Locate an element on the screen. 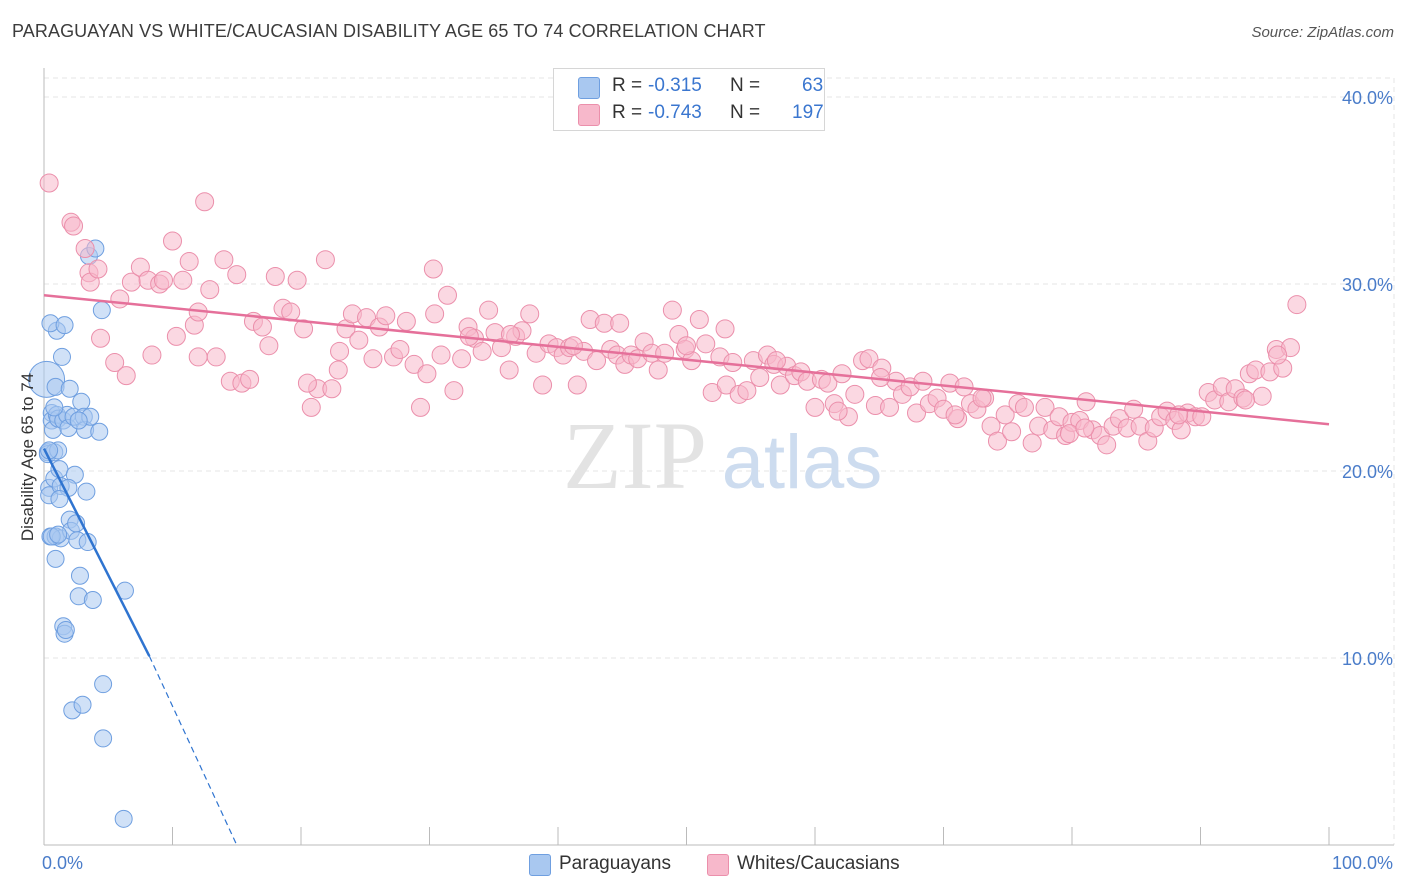 The image size is (1406, 892). bottom-legend-label: Whites/Caucasians is located at coordinates (818, 863).